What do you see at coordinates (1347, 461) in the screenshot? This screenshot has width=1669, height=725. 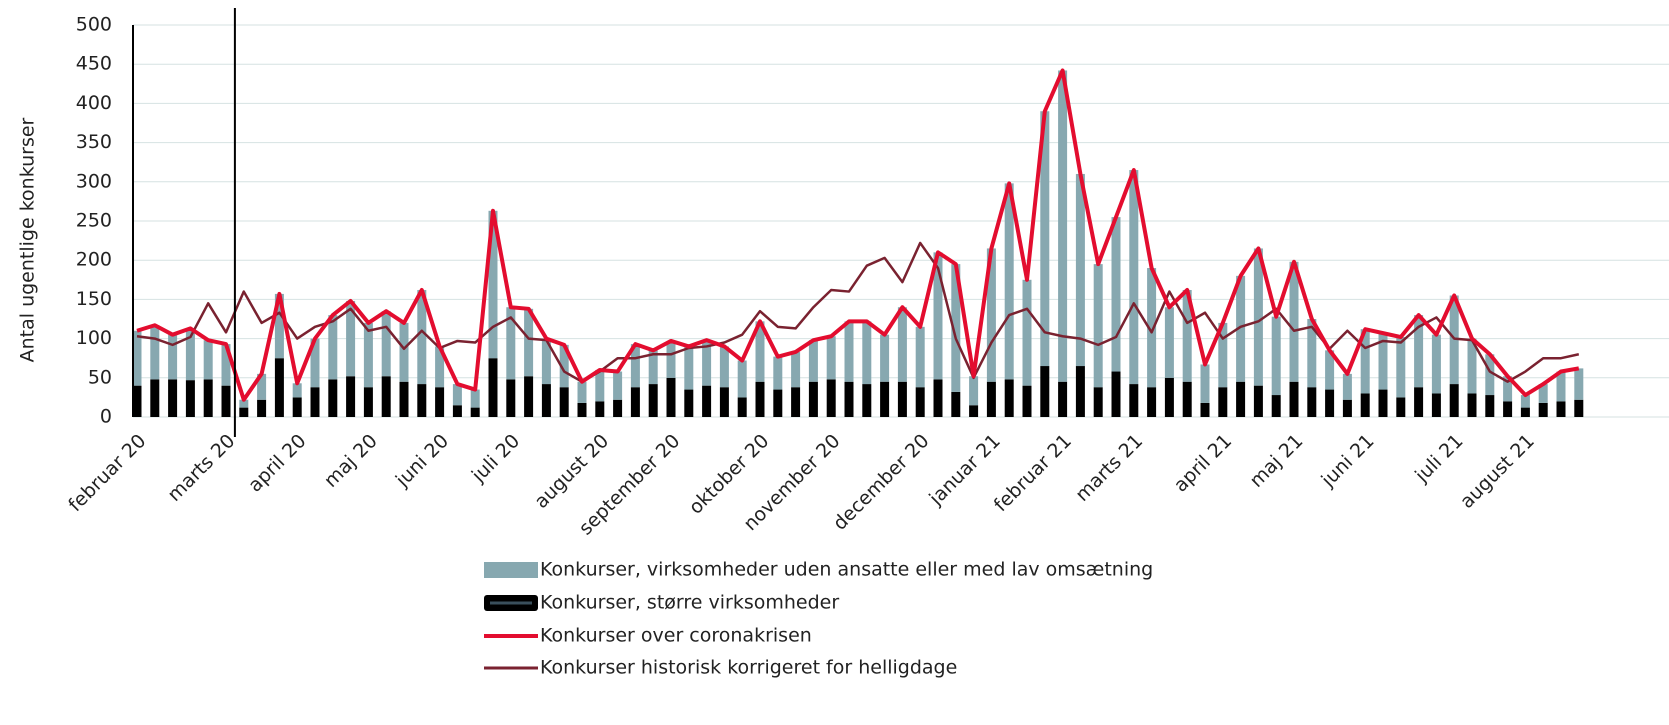 I see `x-tick-label: juni 21` at bounding box center [1347, 461].